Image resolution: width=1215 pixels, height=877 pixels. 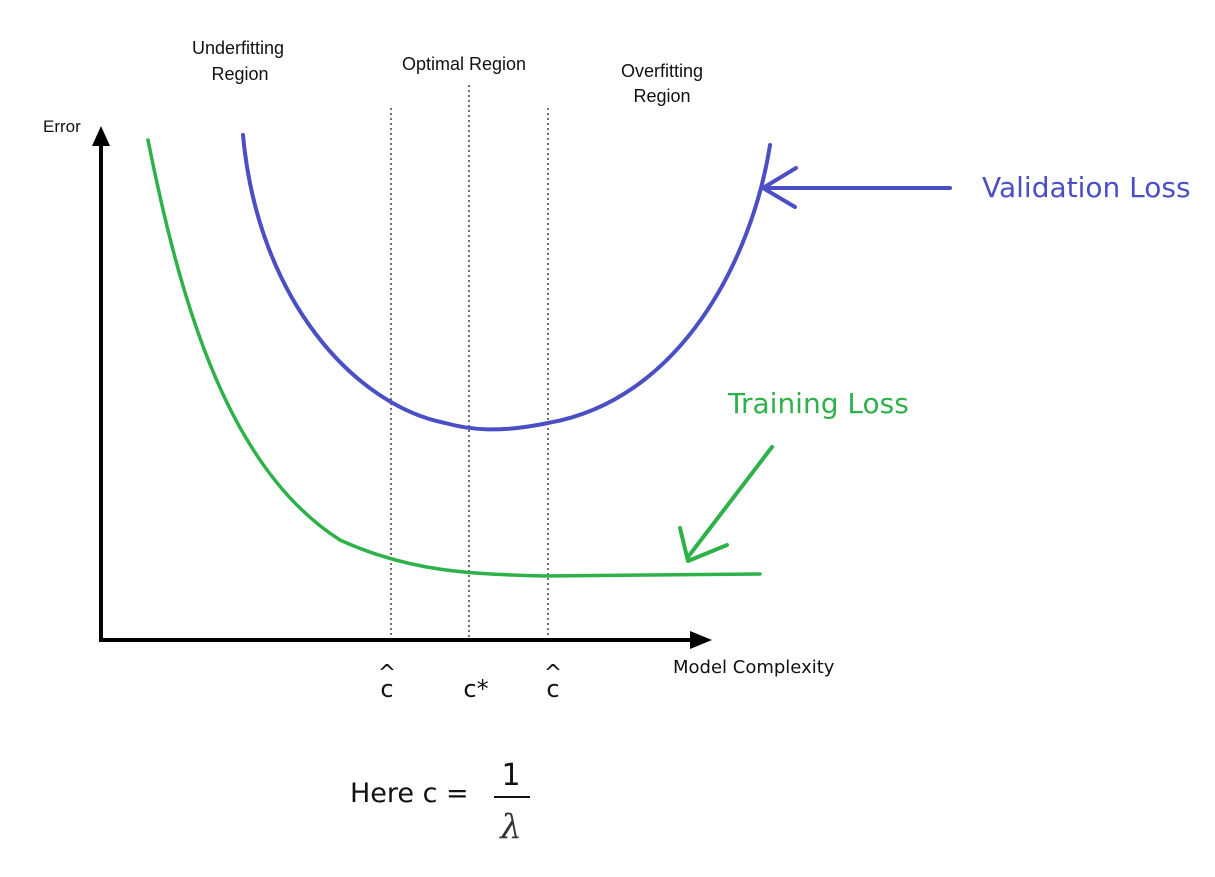 What do you see at coordinates (386, 689) in the screenshot?
I see `c-hat-left-label: c` at bounding box center [386, 689].